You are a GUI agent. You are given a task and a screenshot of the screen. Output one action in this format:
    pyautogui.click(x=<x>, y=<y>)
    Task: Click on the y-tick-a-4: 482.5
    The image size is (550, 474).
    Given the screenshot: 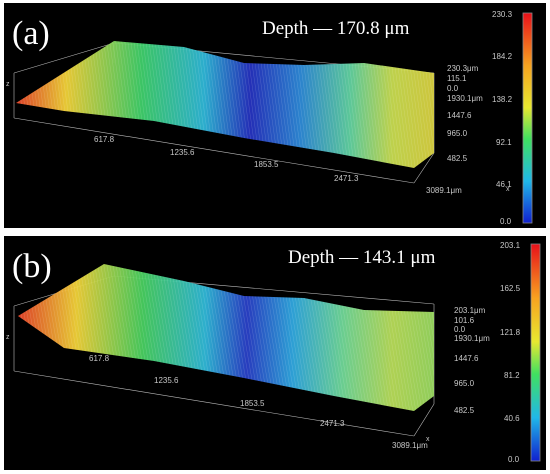 What is the action you would take?
    pyautogui.click(x=457, y=158)
    